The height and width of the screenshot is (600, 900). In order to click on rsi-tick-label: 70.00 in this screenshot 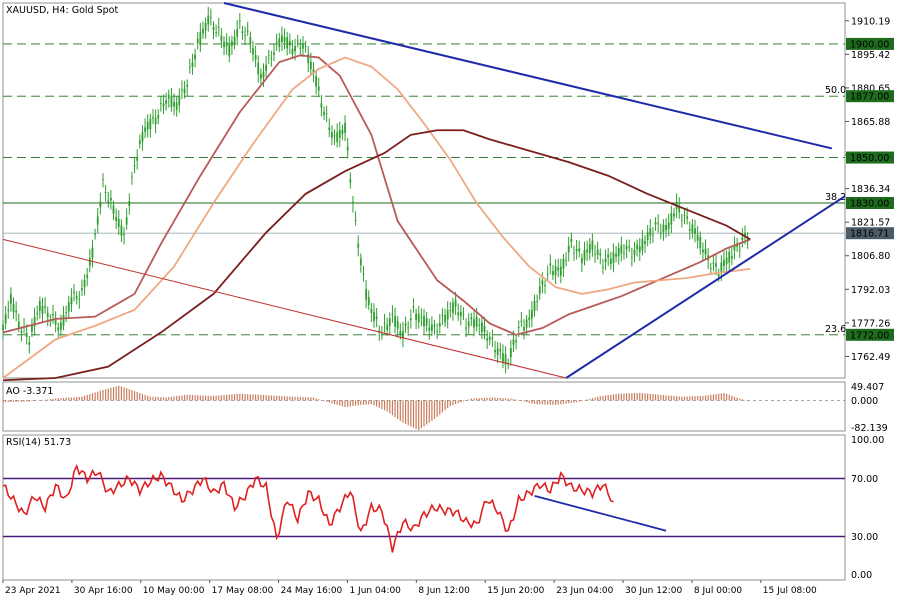, I will do `click(864, 479)`.